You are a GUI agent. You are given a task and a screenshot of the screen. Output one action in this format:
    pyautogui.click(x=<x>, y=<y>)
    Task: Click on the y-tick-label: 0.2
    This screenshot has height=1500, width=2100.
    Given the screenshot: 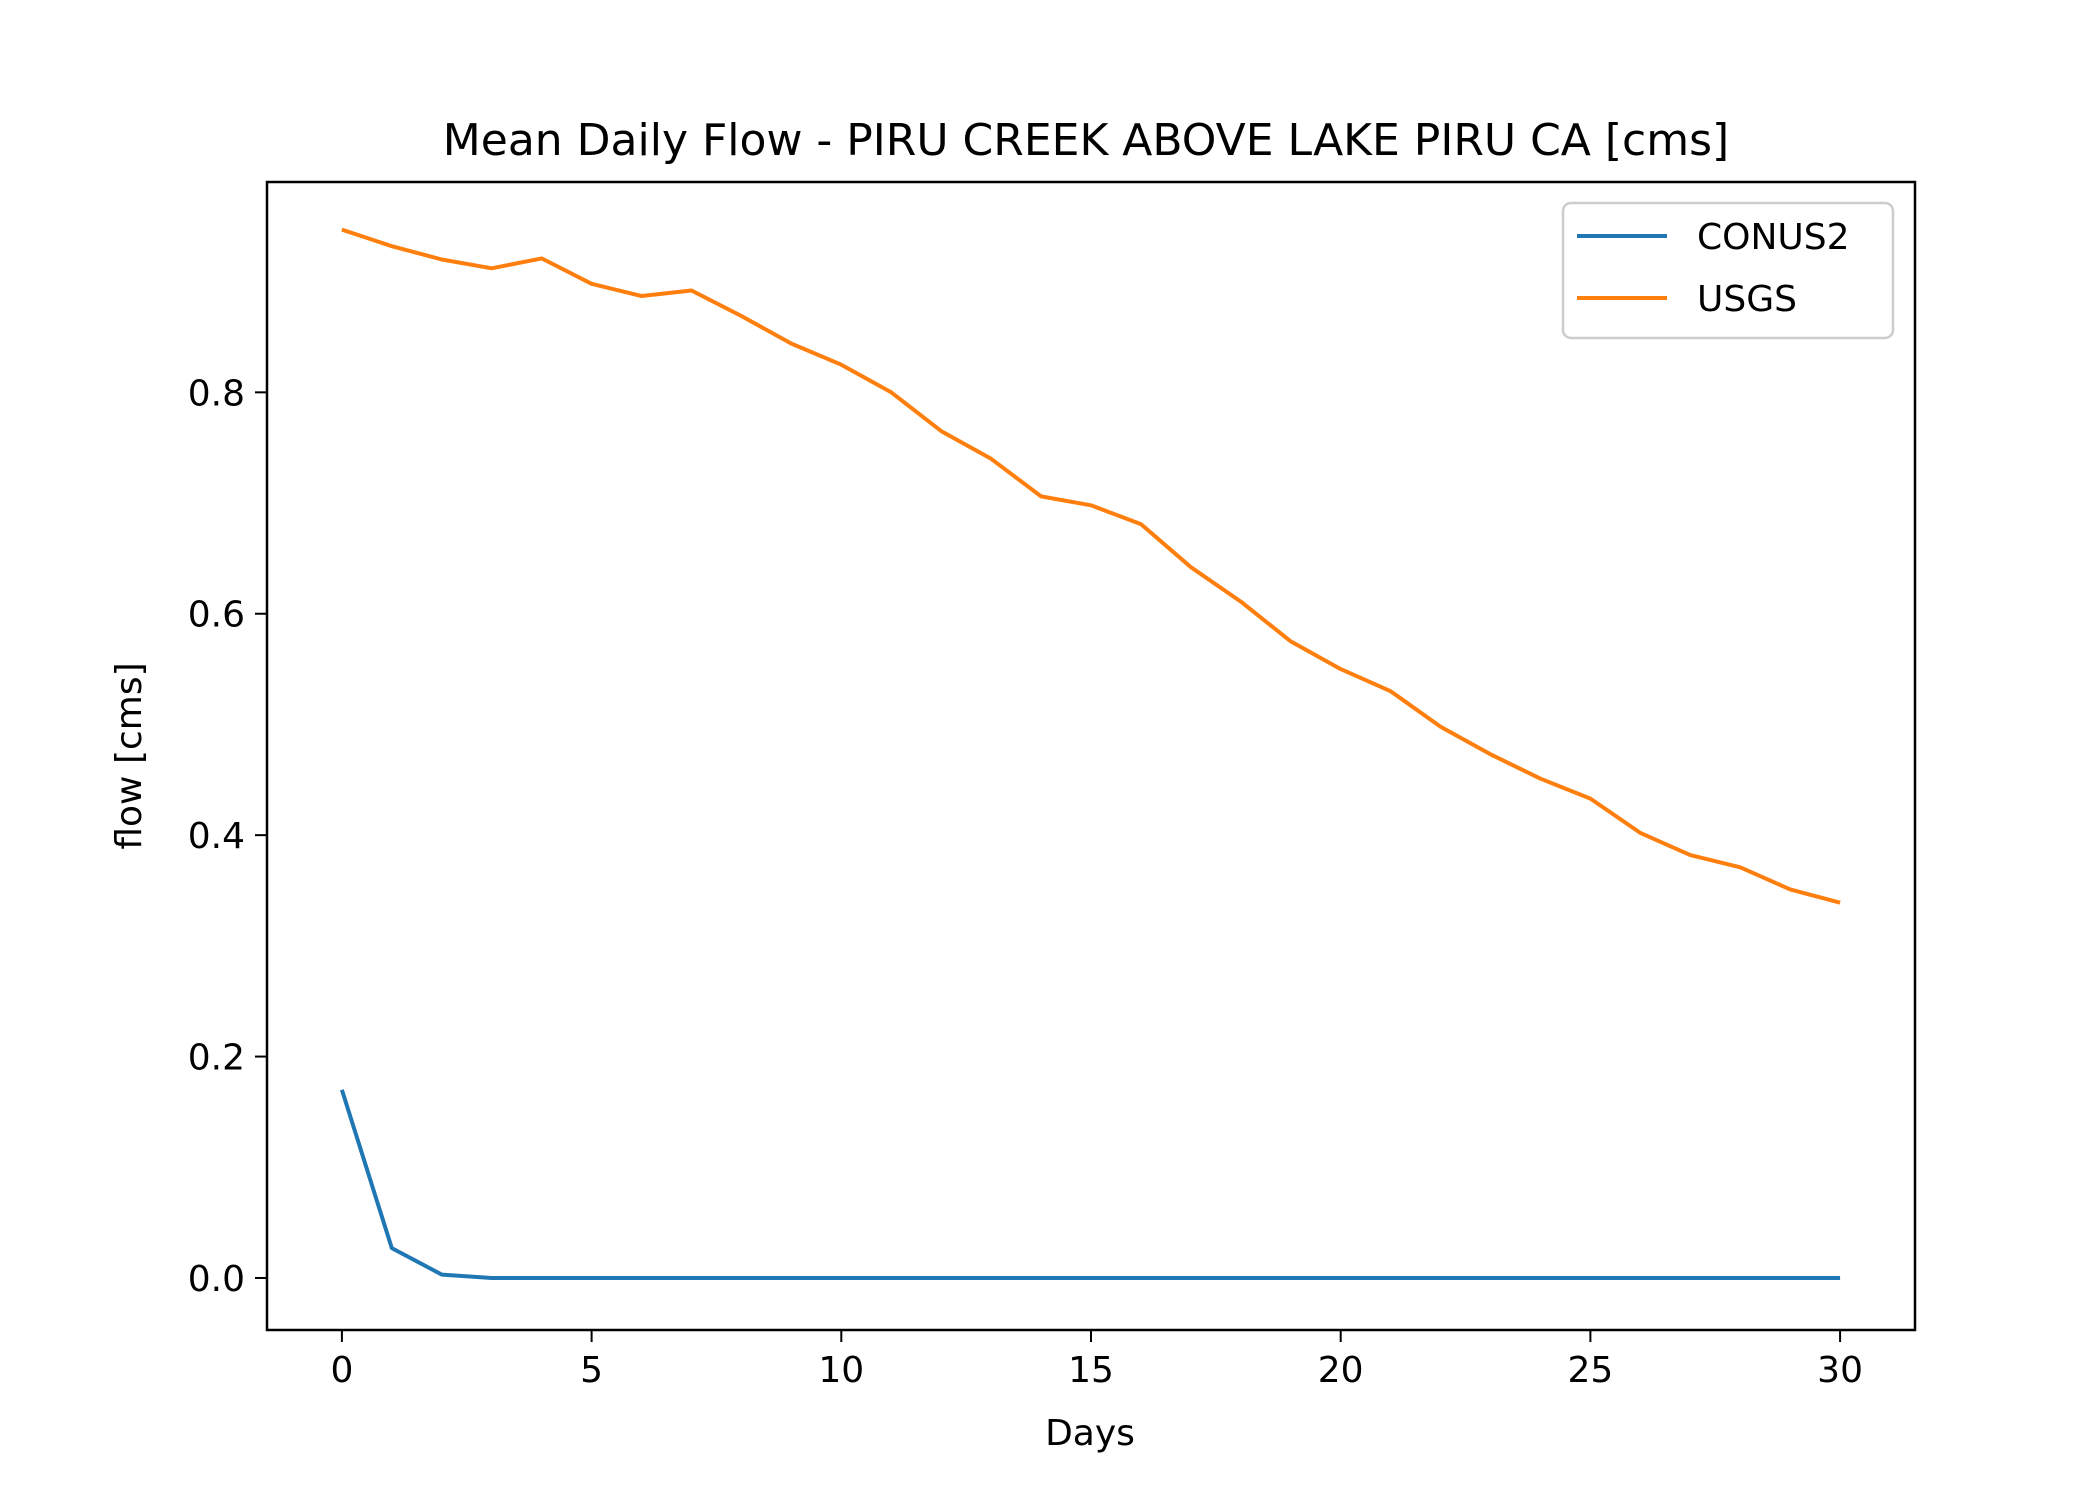 What is the action you would take?
    pyautogui.click(x=216, y=1058)
    